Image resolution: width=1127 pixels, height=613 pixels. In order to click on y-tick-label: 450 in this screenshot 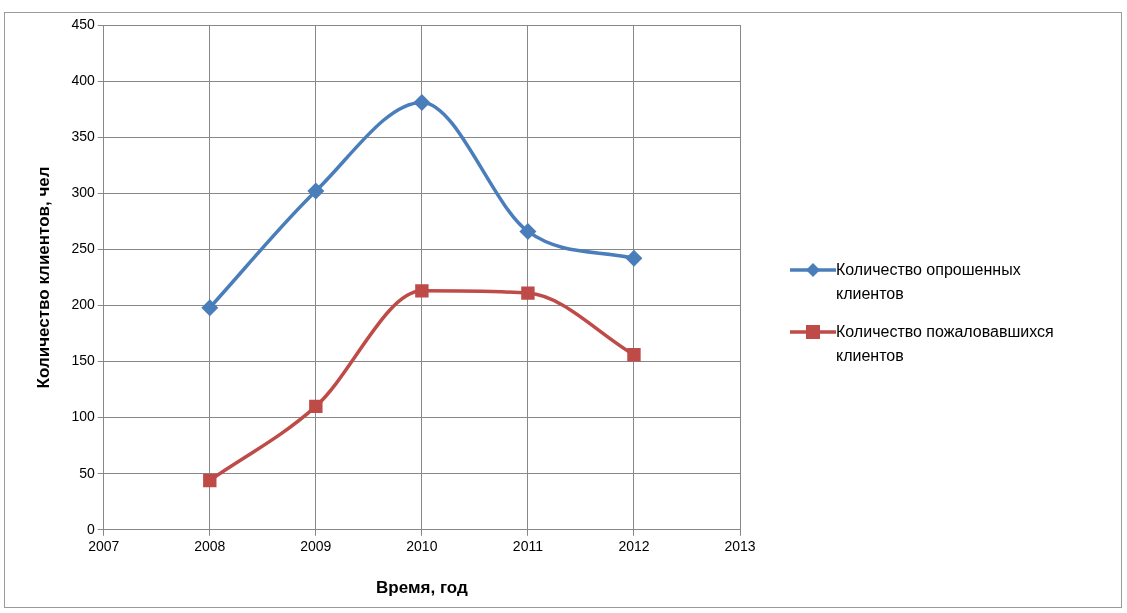, I will do `click(83, 23)`.